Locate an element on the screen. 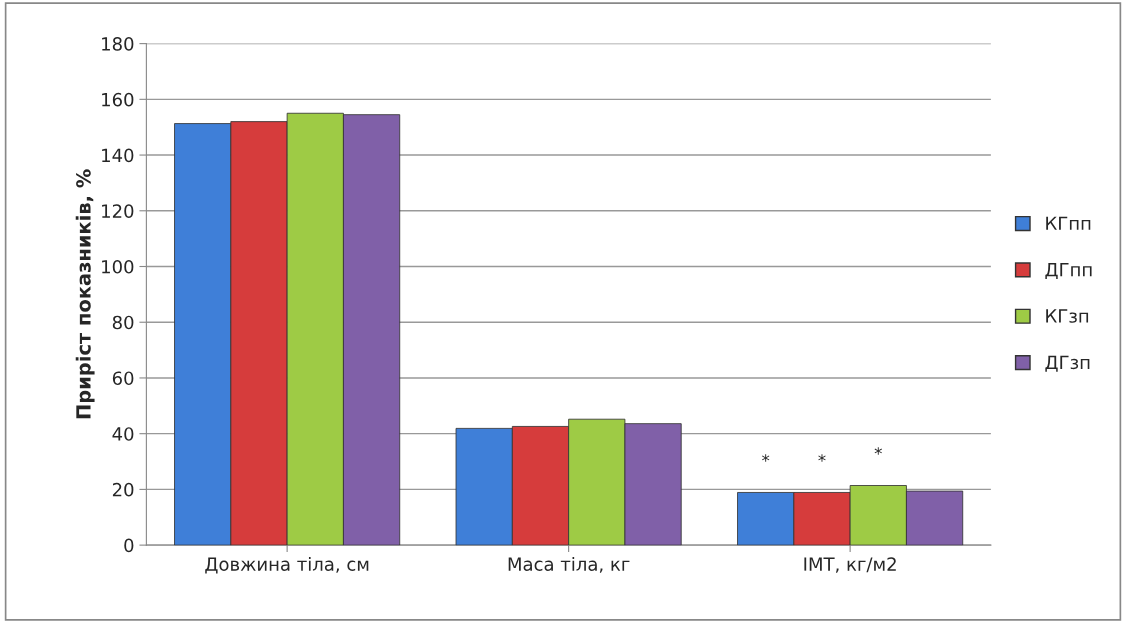 The width and height of the screenshot is (1126, 623). y-tick-label: 120 is located at coordinates (118, 211).